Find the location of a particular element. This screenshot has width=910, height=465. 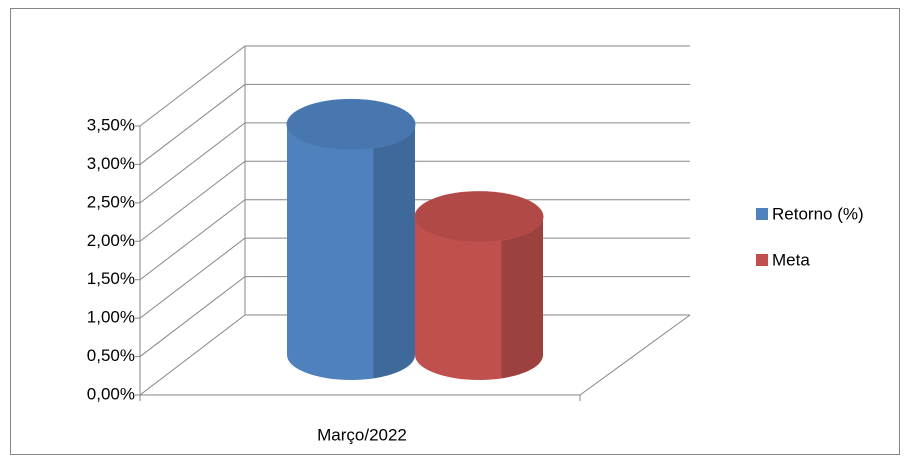

y-tick-label: 3,00% is located at coordinates (111, 163).